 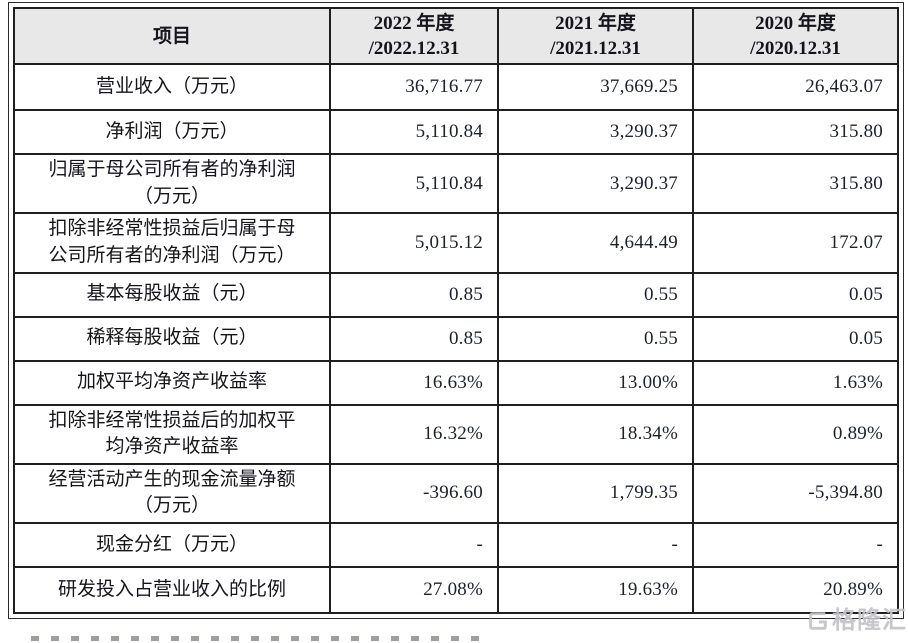 I want to click on value-2021: 1,799.35, so click(x=595, y=493).